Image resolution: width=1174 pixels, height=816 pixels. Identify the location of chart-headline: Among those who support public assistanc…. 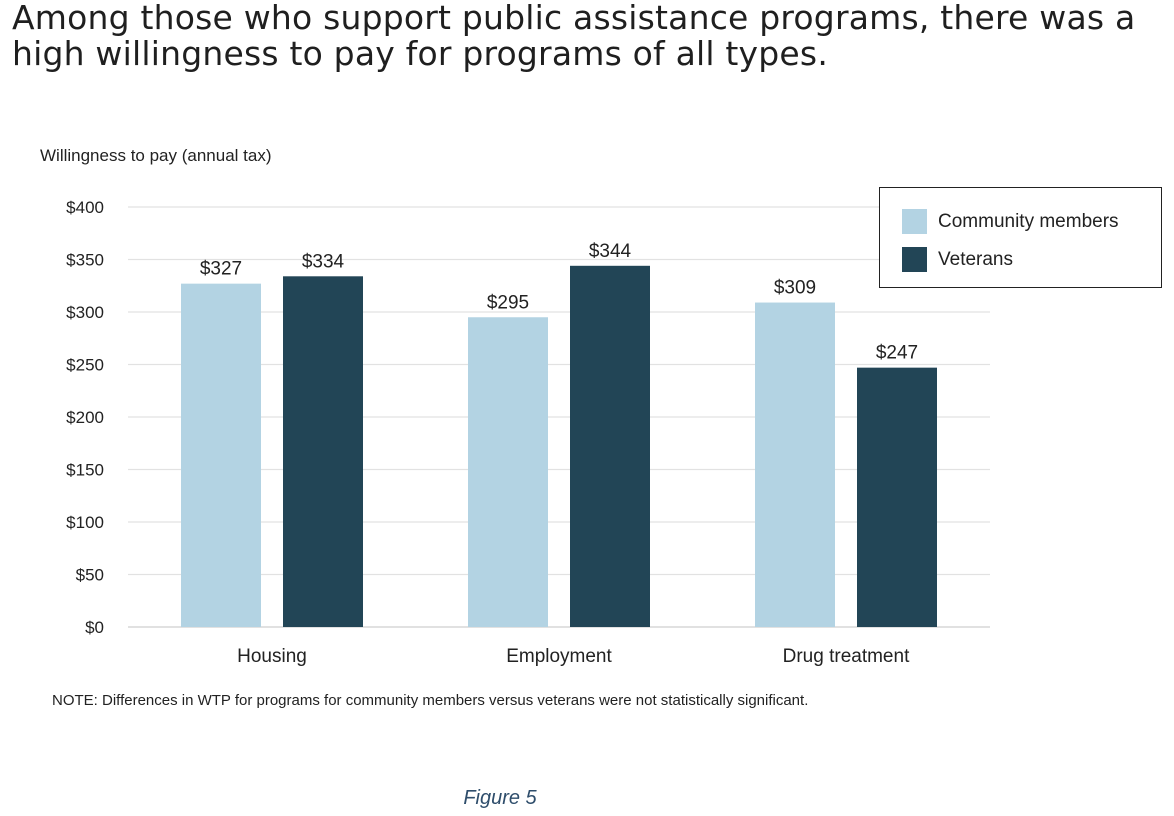
(574, 36).